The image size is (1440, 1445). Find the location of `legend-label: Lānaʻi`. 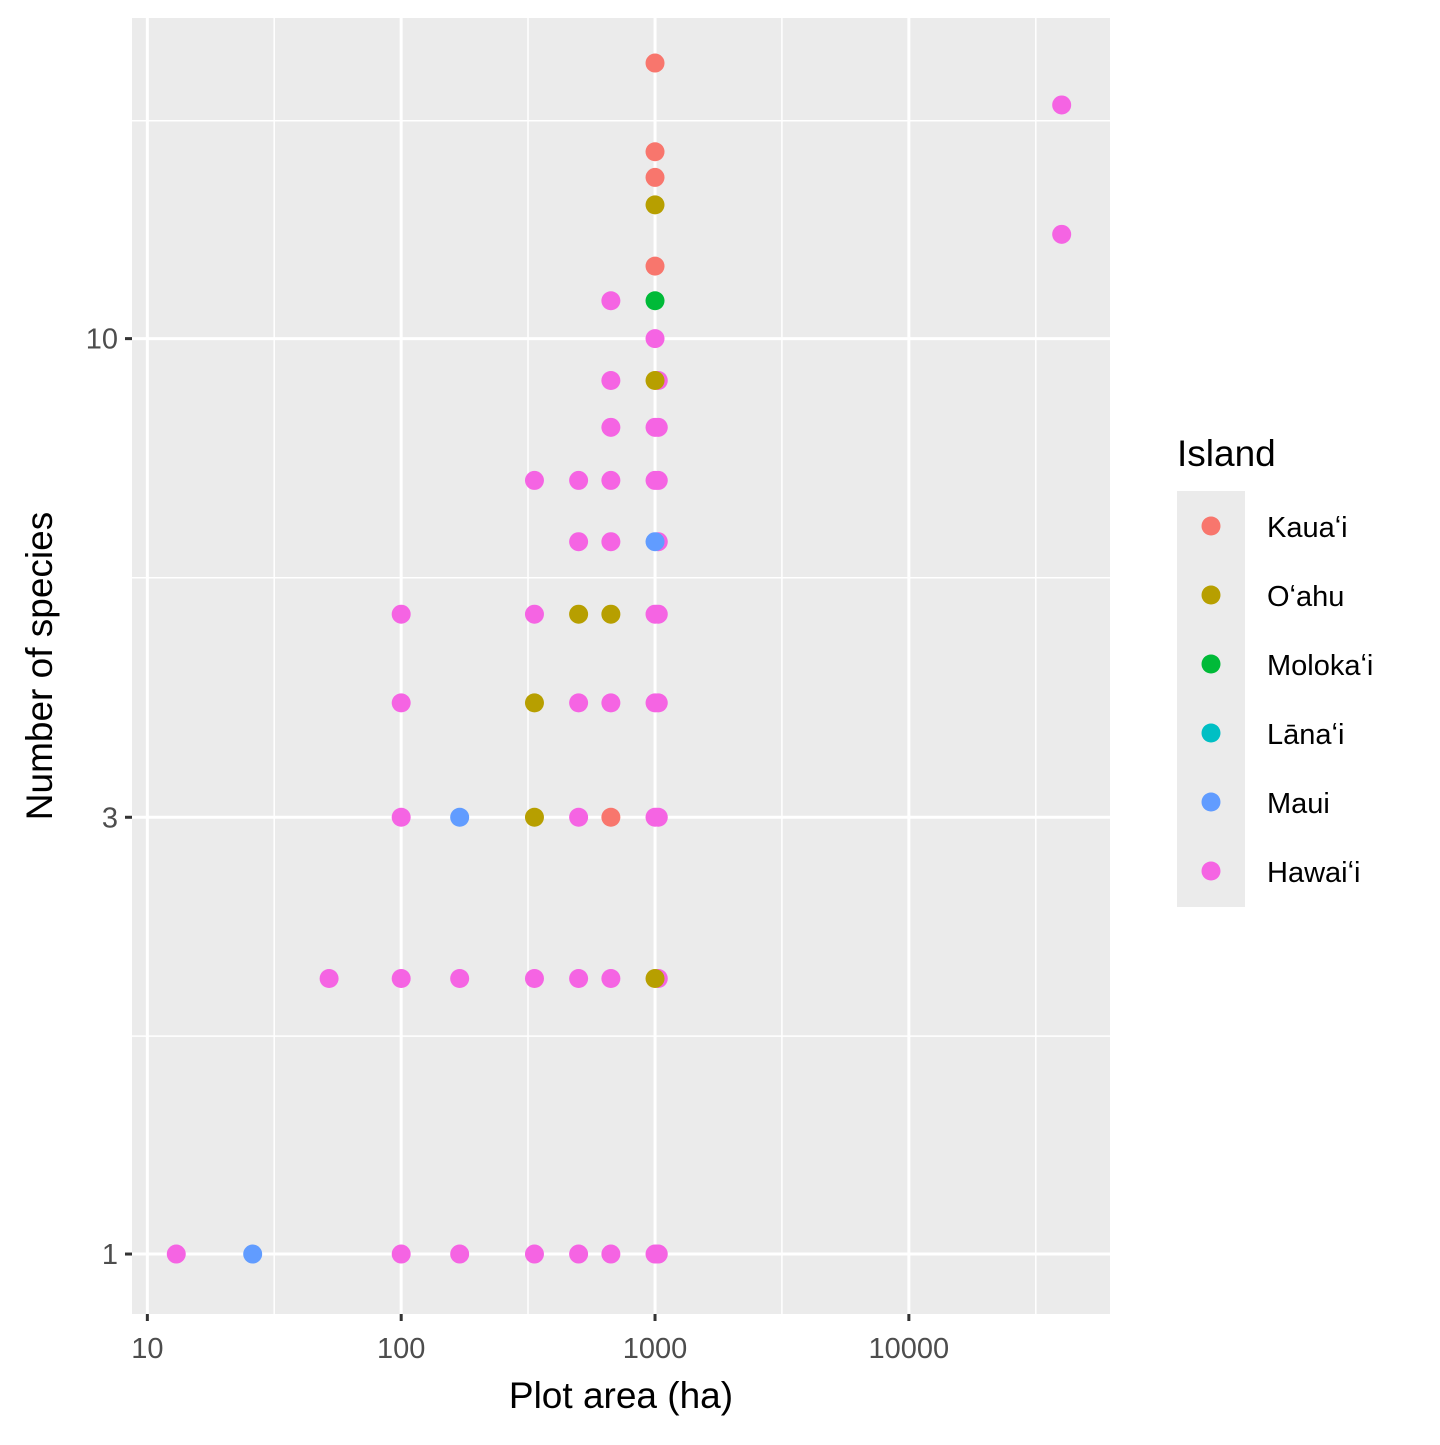

legend-label: Lānaʻi is located at coordinates (1305, 735).